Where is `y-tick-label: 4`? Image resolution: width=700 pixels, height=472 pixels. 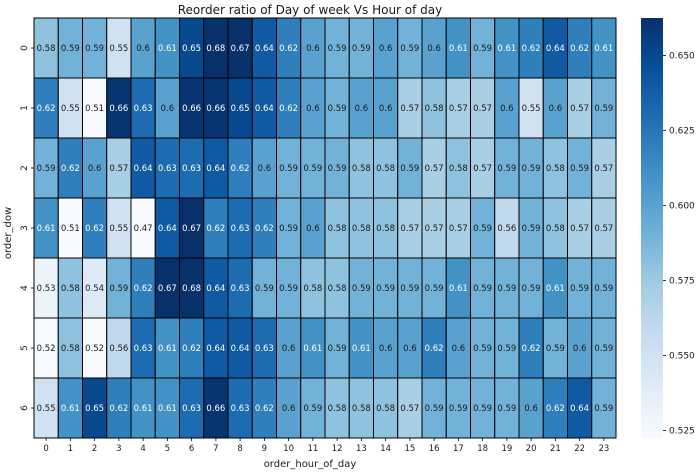
y-tick-label: 4 is located at coordinates (25, 288).